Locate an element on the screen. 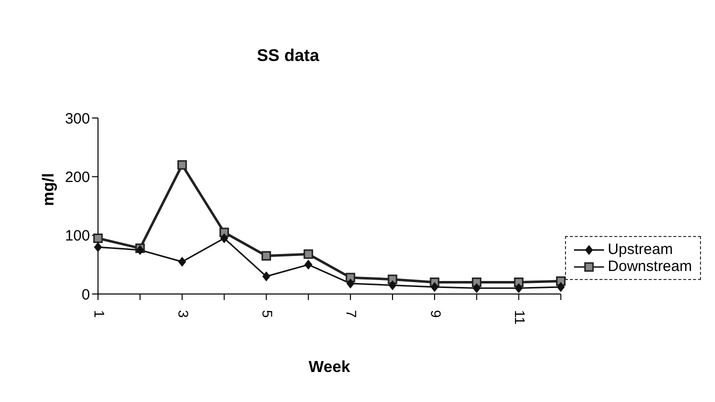 The width and height of the screenshot is (715, 402). y-axis-title: mg/l is located at coordinates (49, 189).